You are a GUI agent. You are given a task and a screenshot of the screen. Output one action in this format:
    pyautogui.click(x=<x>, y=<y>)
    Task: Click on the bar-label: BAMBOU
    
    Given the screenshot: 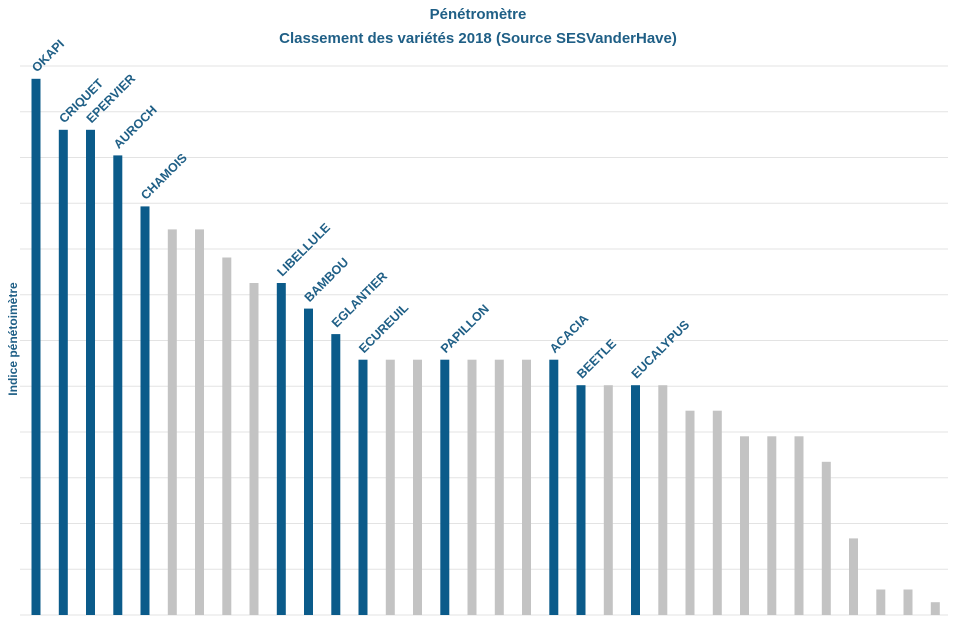 What is the action you would take?
    pyautogui.click(x=327, y=280)
    